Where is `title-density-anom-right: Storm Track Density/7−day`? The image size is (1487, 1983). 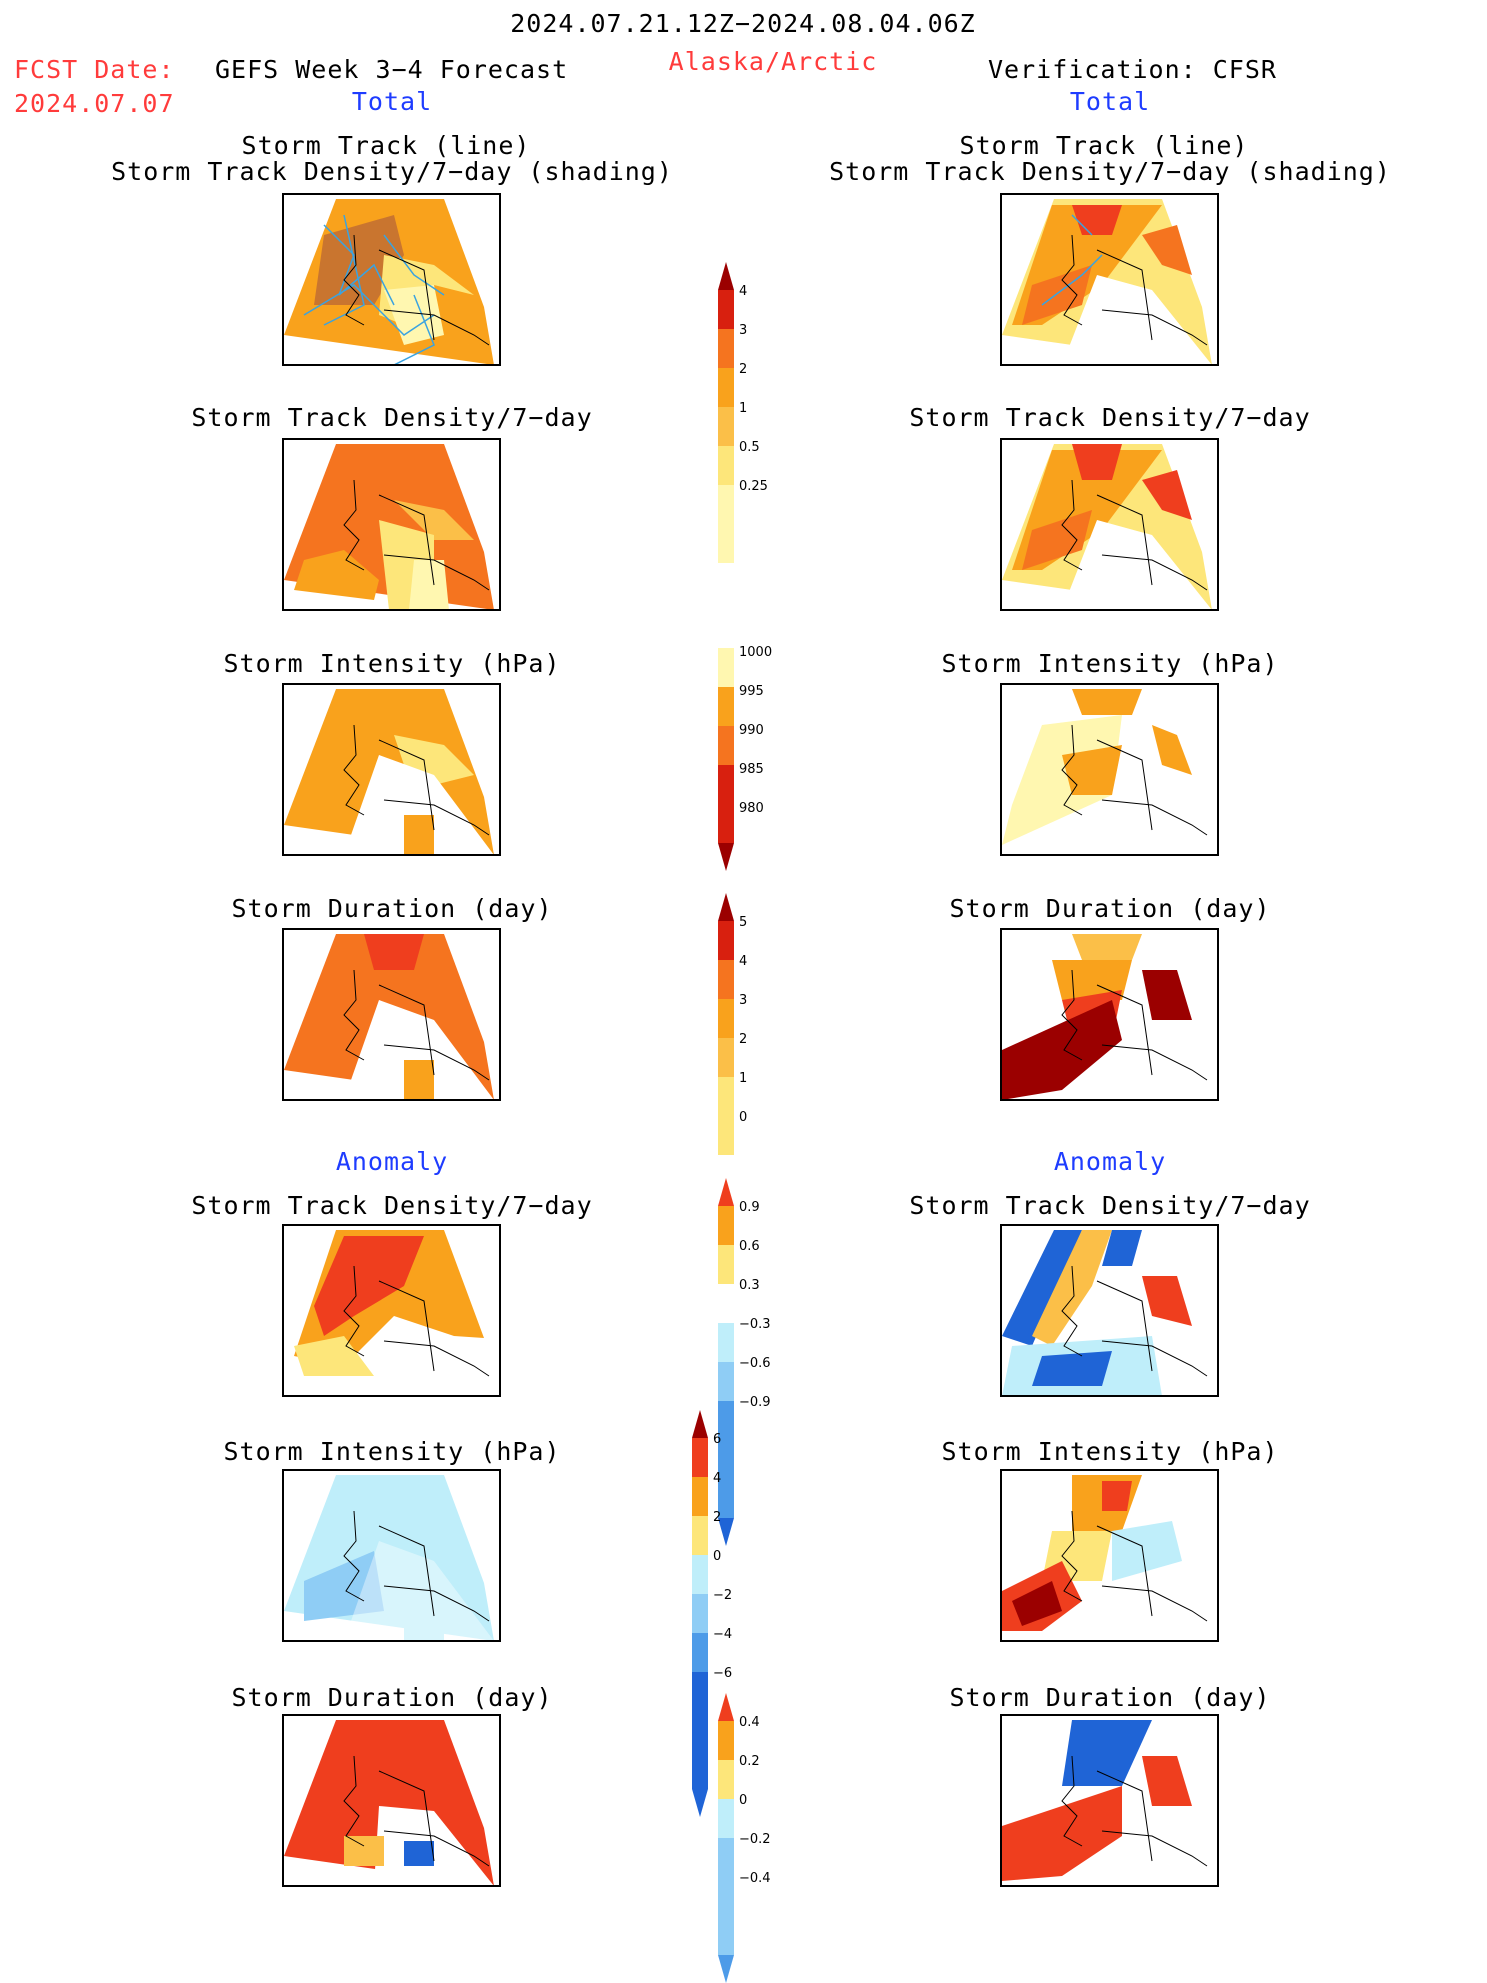
title-density-anom-right: Storm Track Density/7−day is located at coordinates (1110, 1205).